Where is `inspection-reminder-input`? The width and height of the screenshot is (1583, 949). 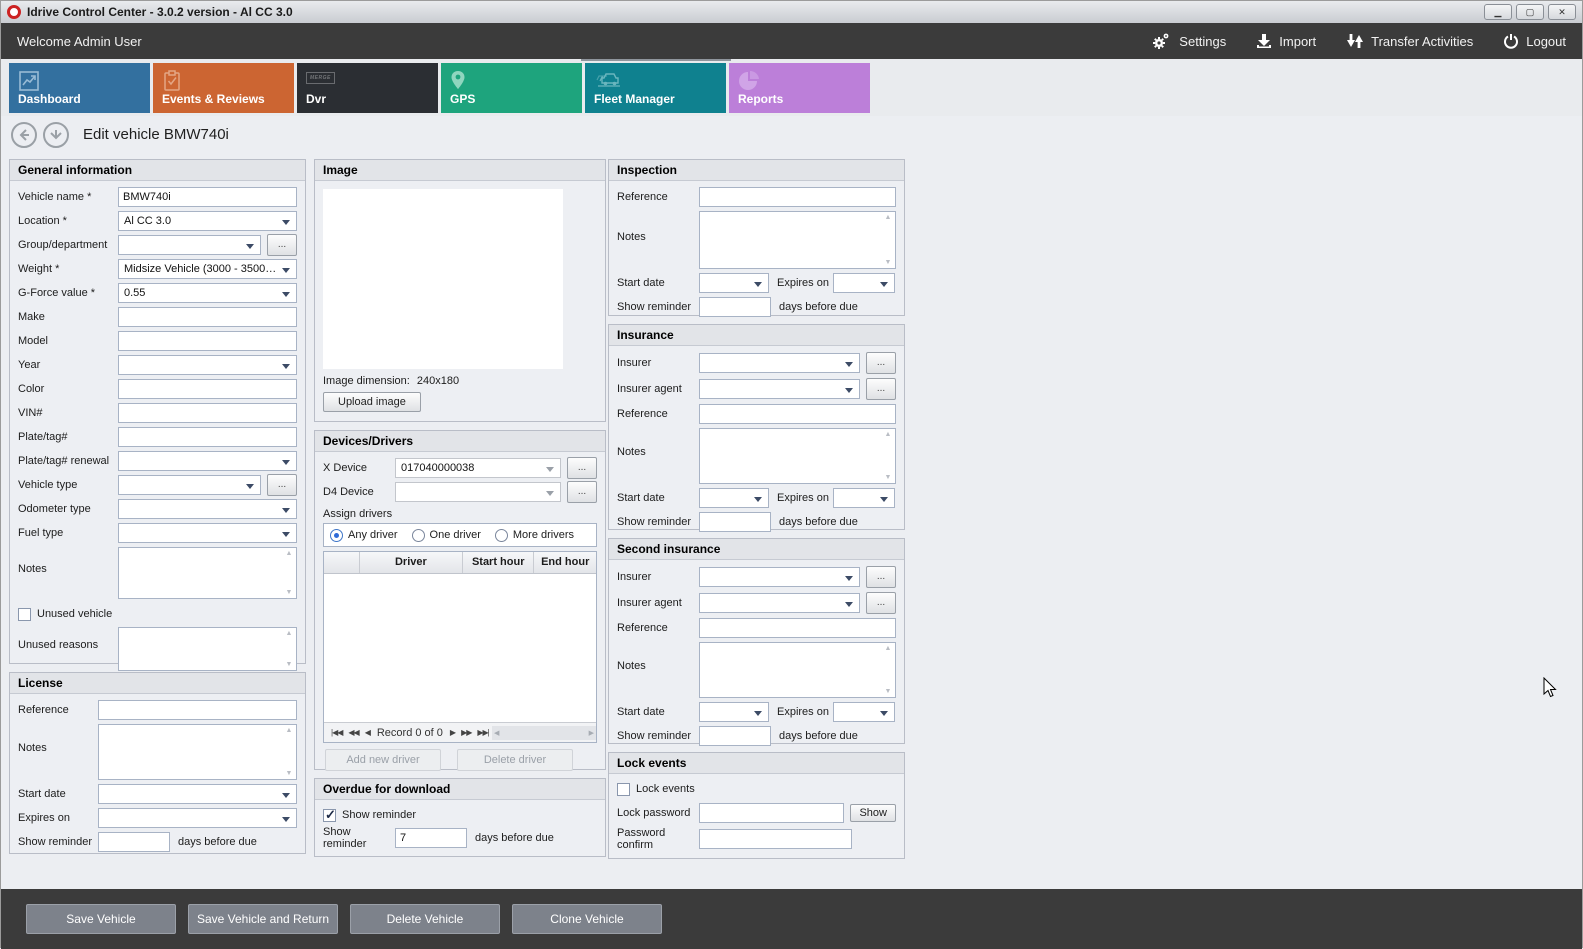
inspection-reminder-input is located at coordinates (735, 307).